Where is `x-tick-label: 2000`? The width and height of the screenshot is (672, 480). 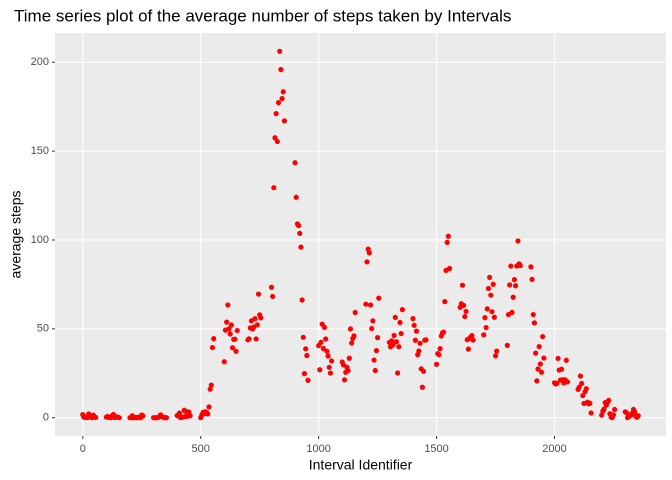 x-tick-label: 2000 is located at coordinates (554, 449).